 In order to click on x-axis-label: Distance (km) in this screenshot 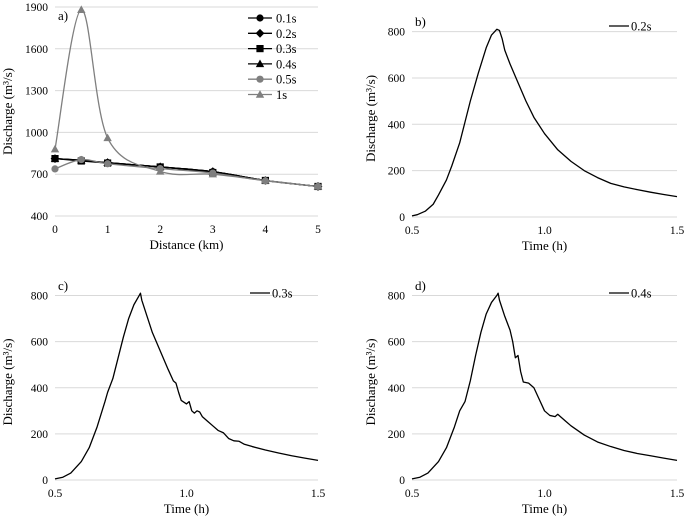, I will do `click(186, 244)`.